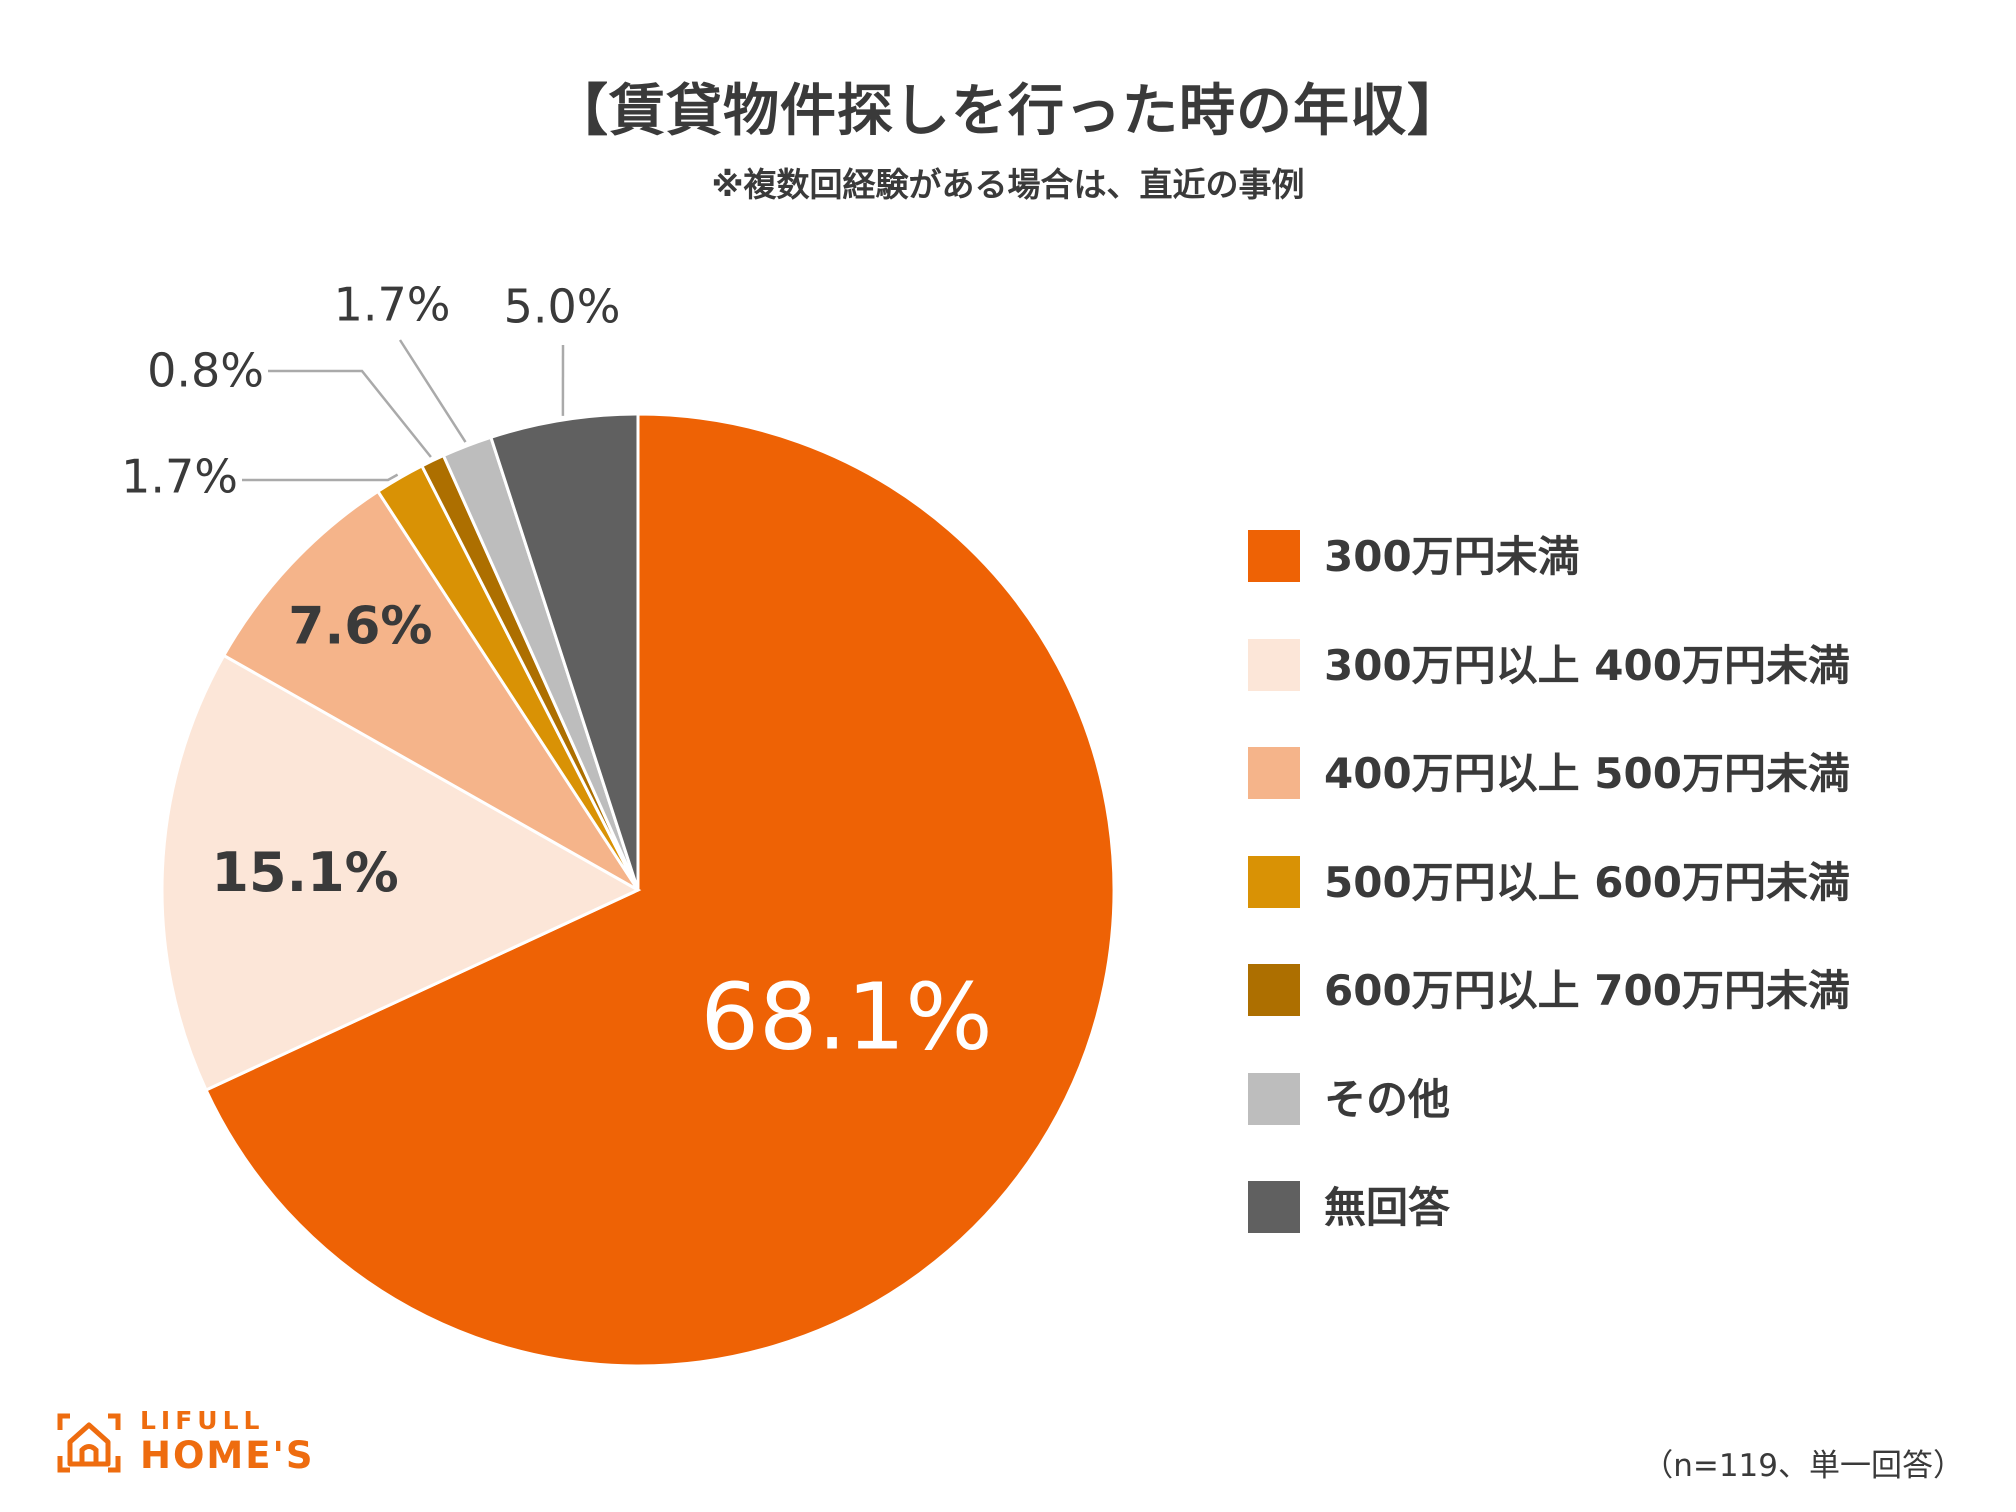  I want to click on legend-label: その他, so click(1387, 1099).